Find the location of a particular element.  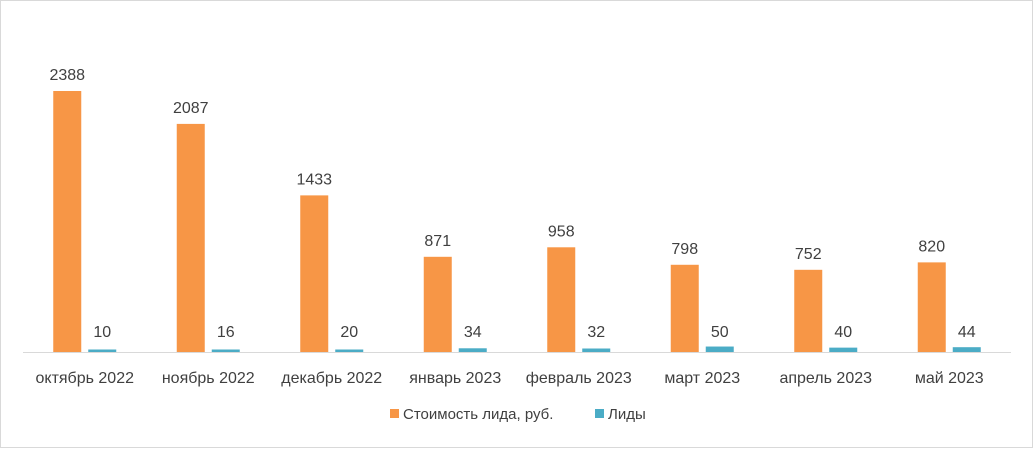

data-label-lead-cost: 752 is located at coordinates (808, 254).